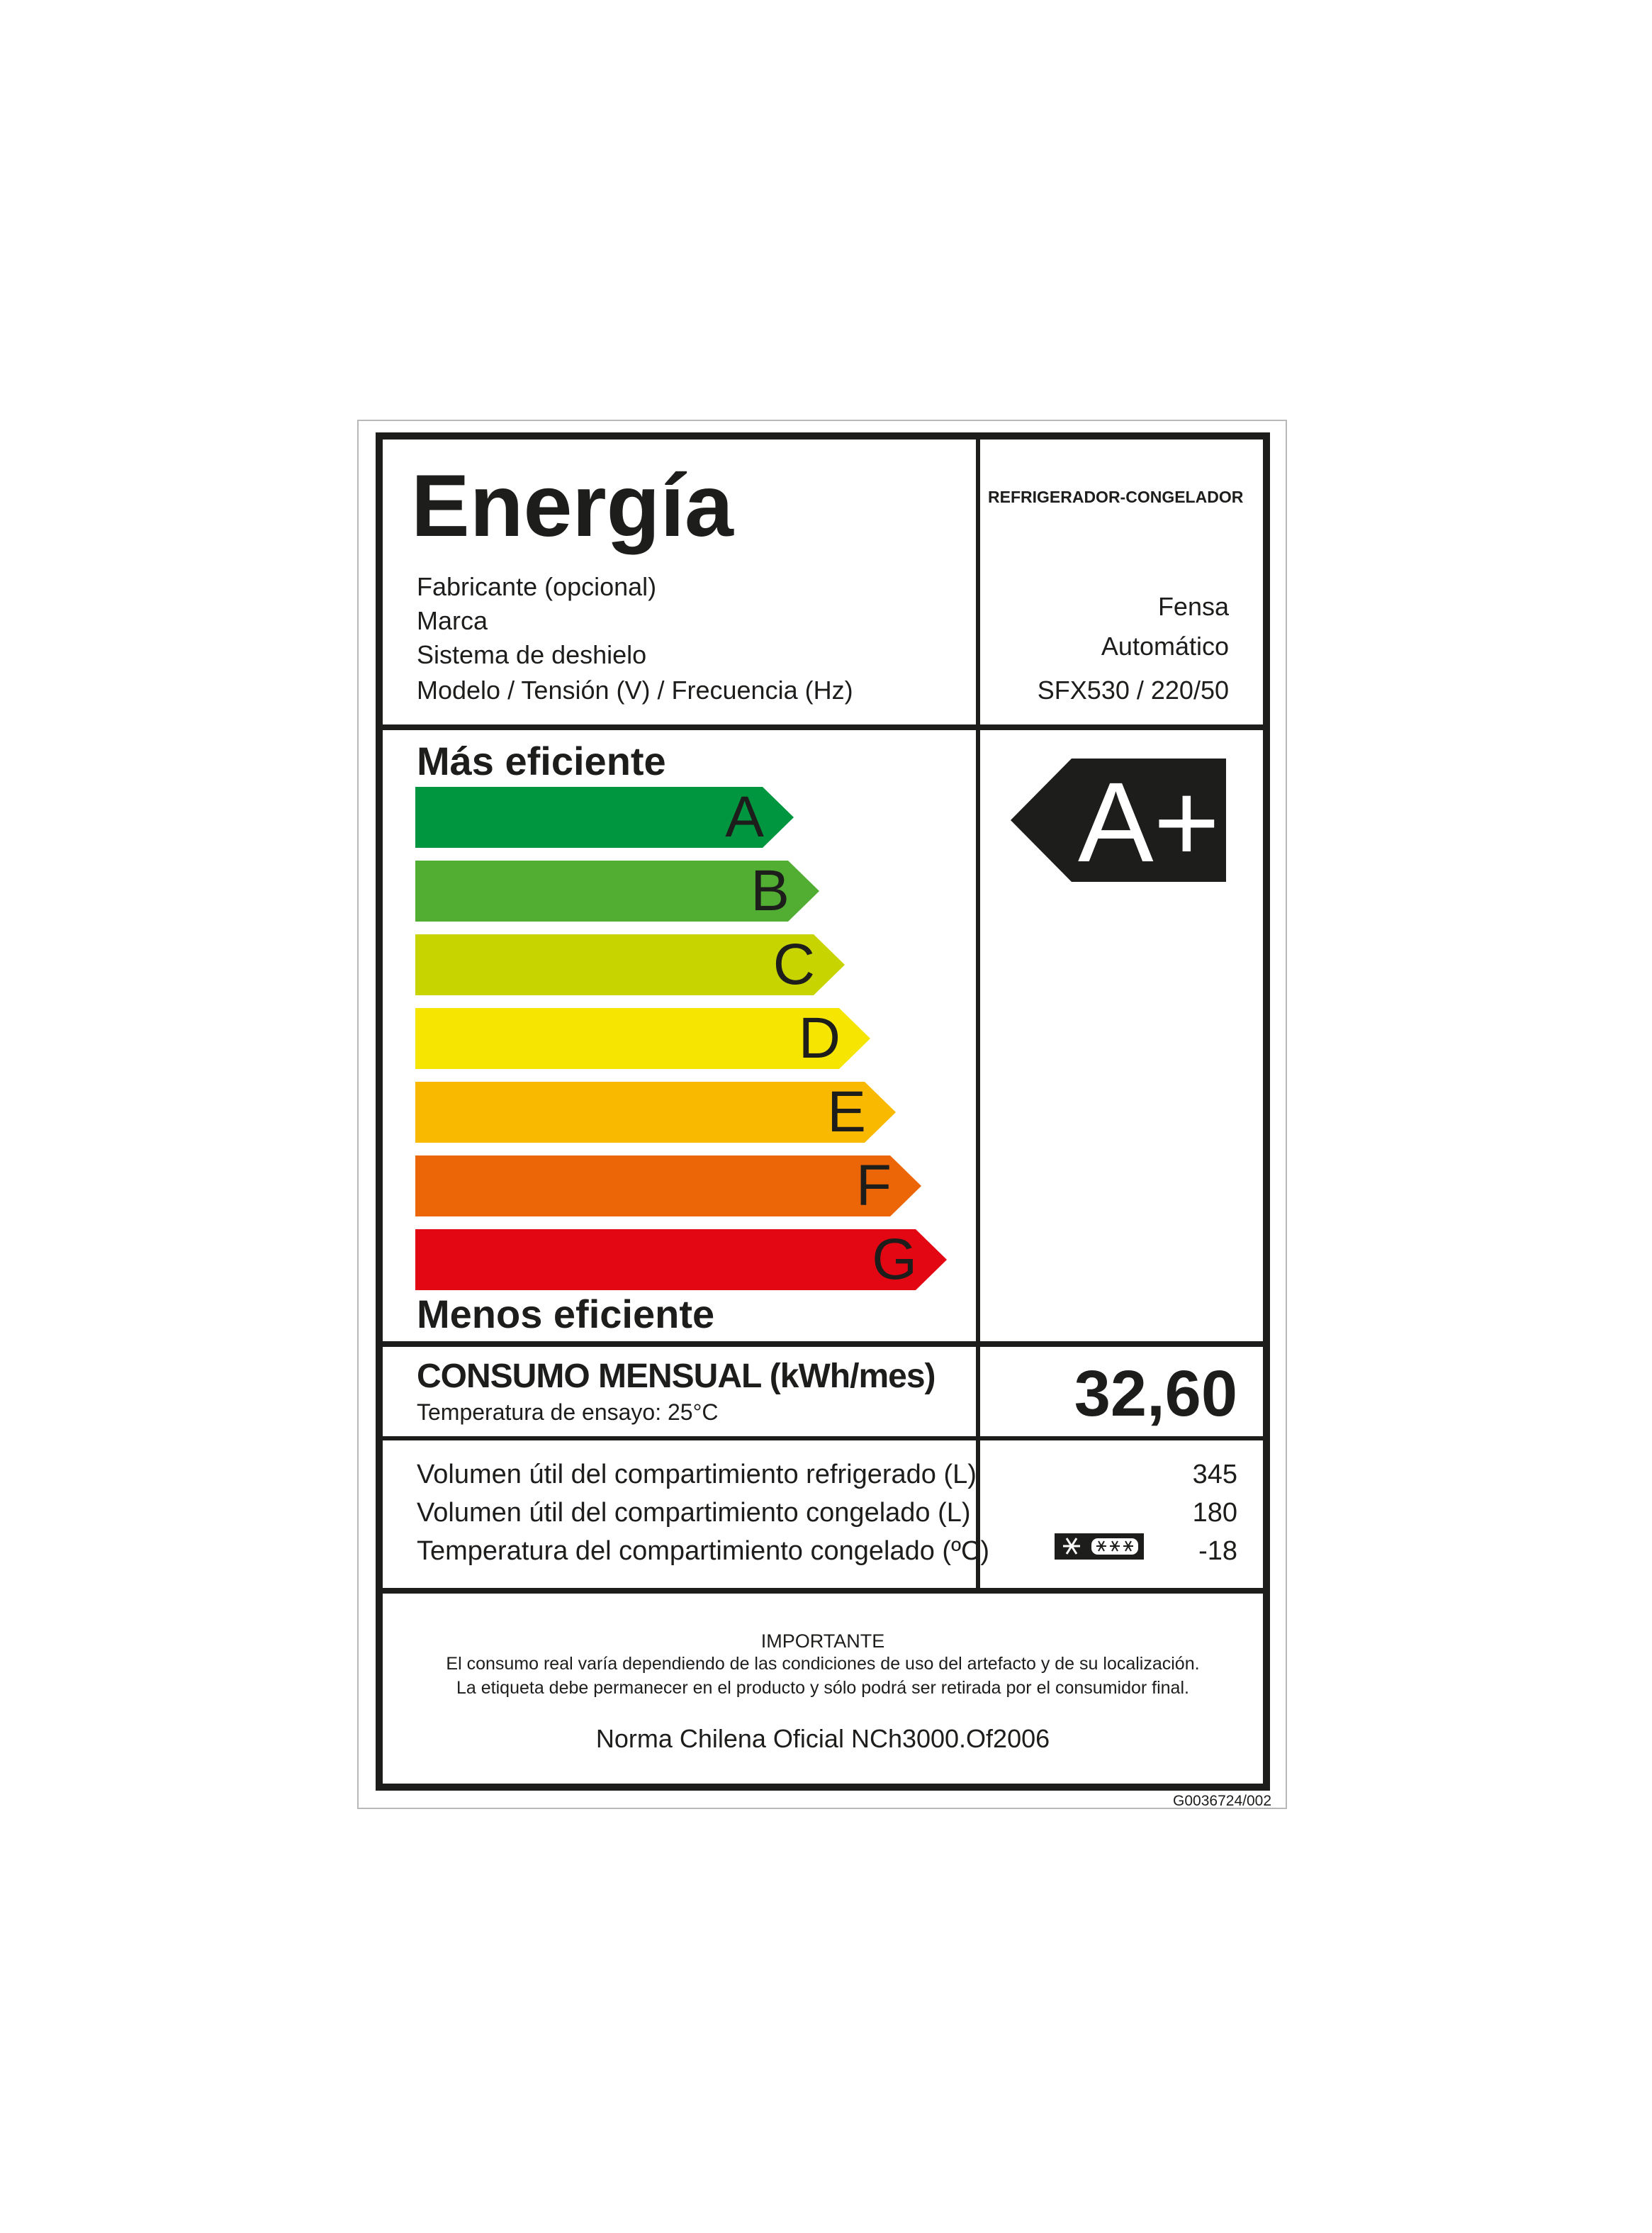  What do you see at coordinates (1116, 497) in the screenshot?
I see `appliance-type: REFRIGERADOR-CONGELADOR` at bounding box center [1116, 497].